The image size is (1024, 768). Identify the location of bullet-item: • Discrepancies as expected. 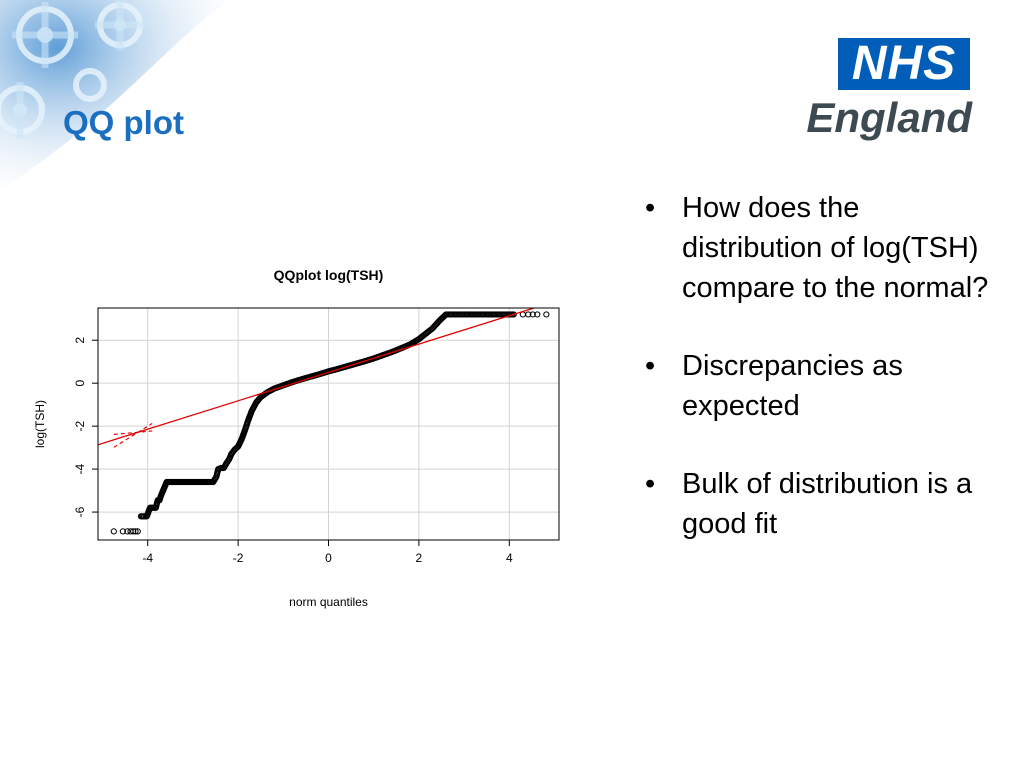
(825, 386).